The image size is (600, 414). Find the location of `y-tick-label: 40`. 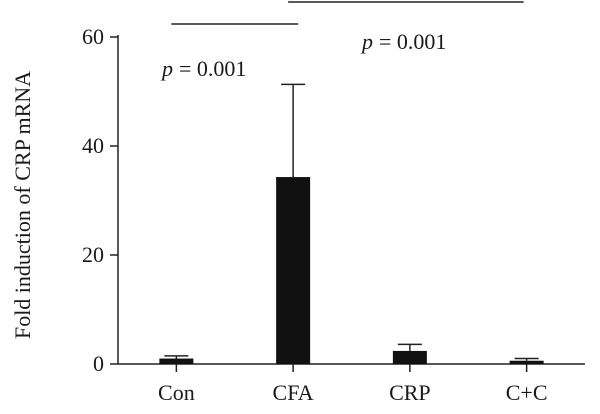

y-tick-label: 40 is located at coordinates (93, 145).